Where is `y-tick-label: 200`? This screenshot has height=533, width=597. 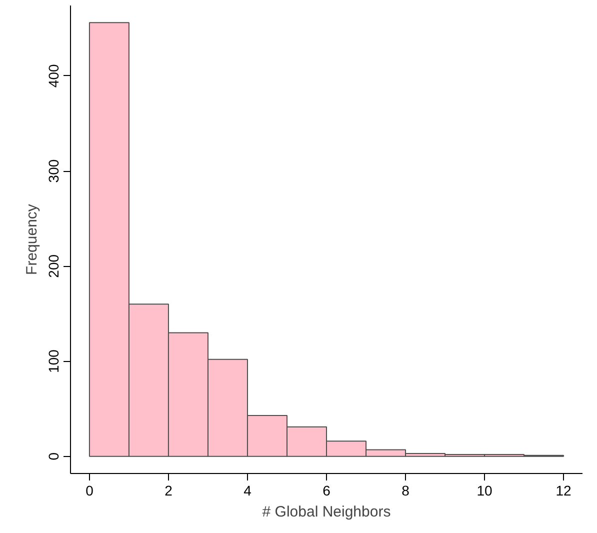 y-tick-label: 200 is located at coordinates (54, 266).